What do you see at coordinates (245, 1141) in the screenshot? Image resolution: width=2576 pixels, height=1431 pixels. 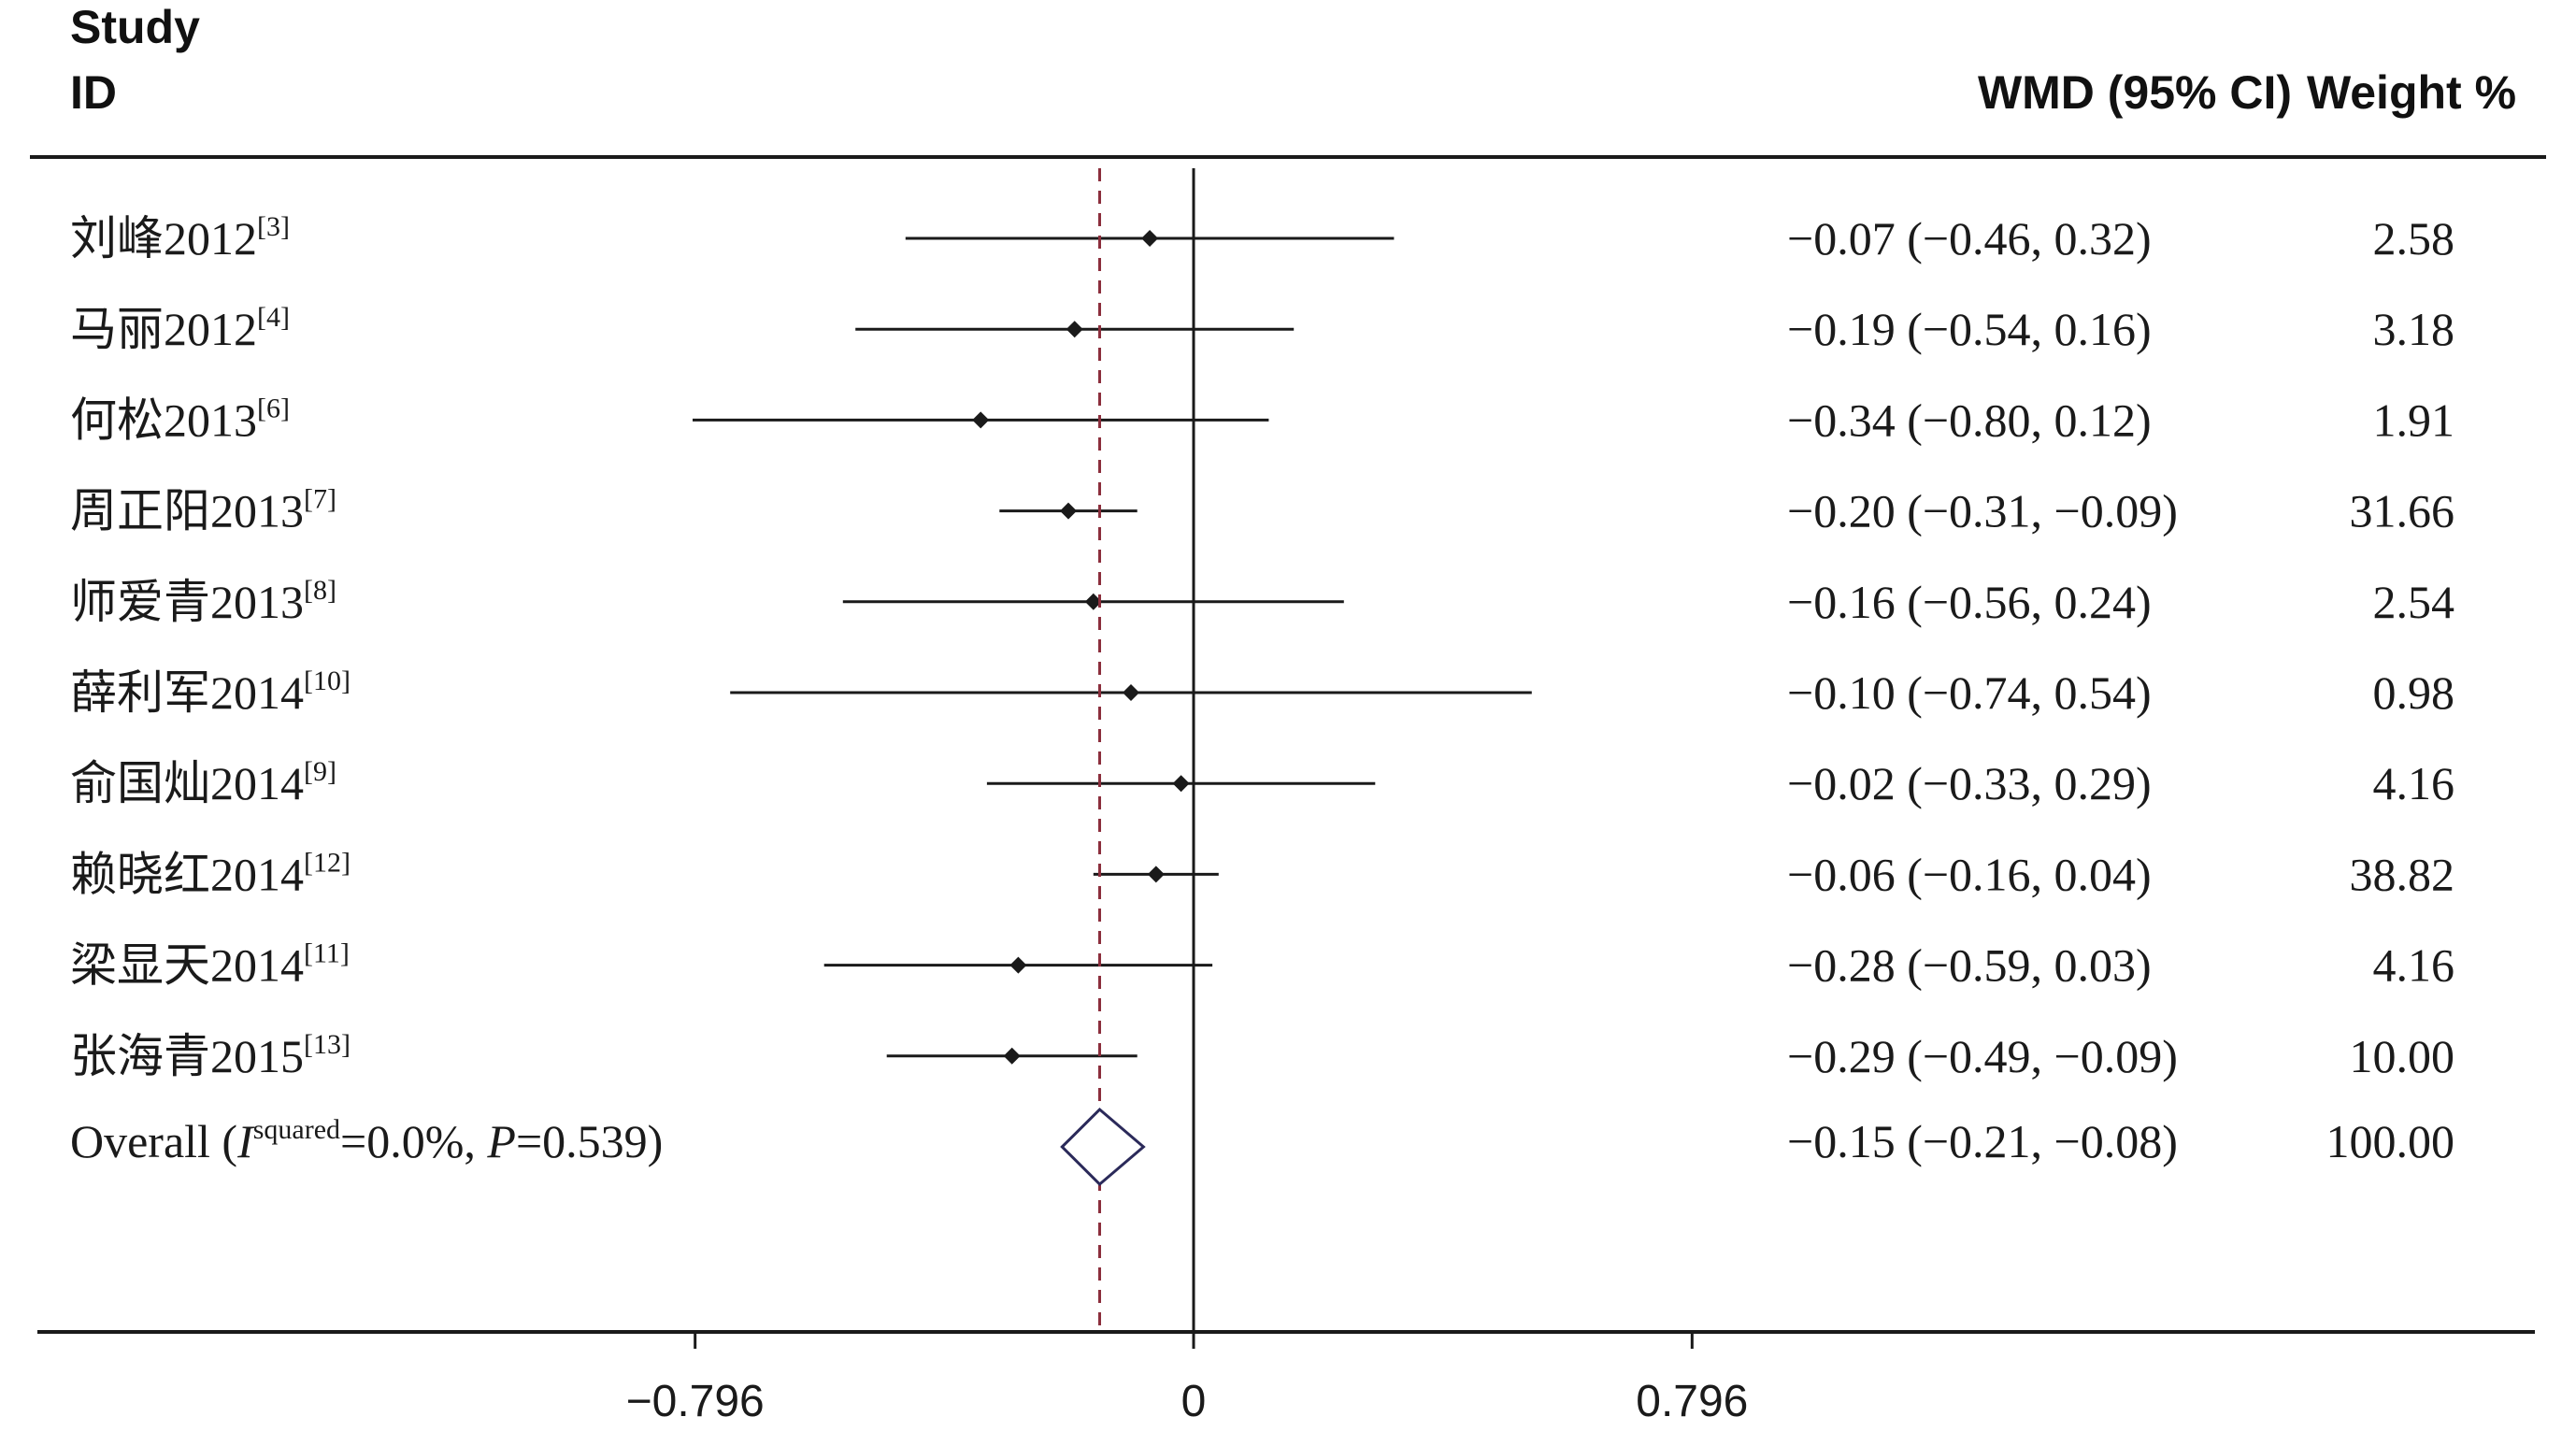 I see `i-squared-letter: I` at bounding box center [245, 1141].